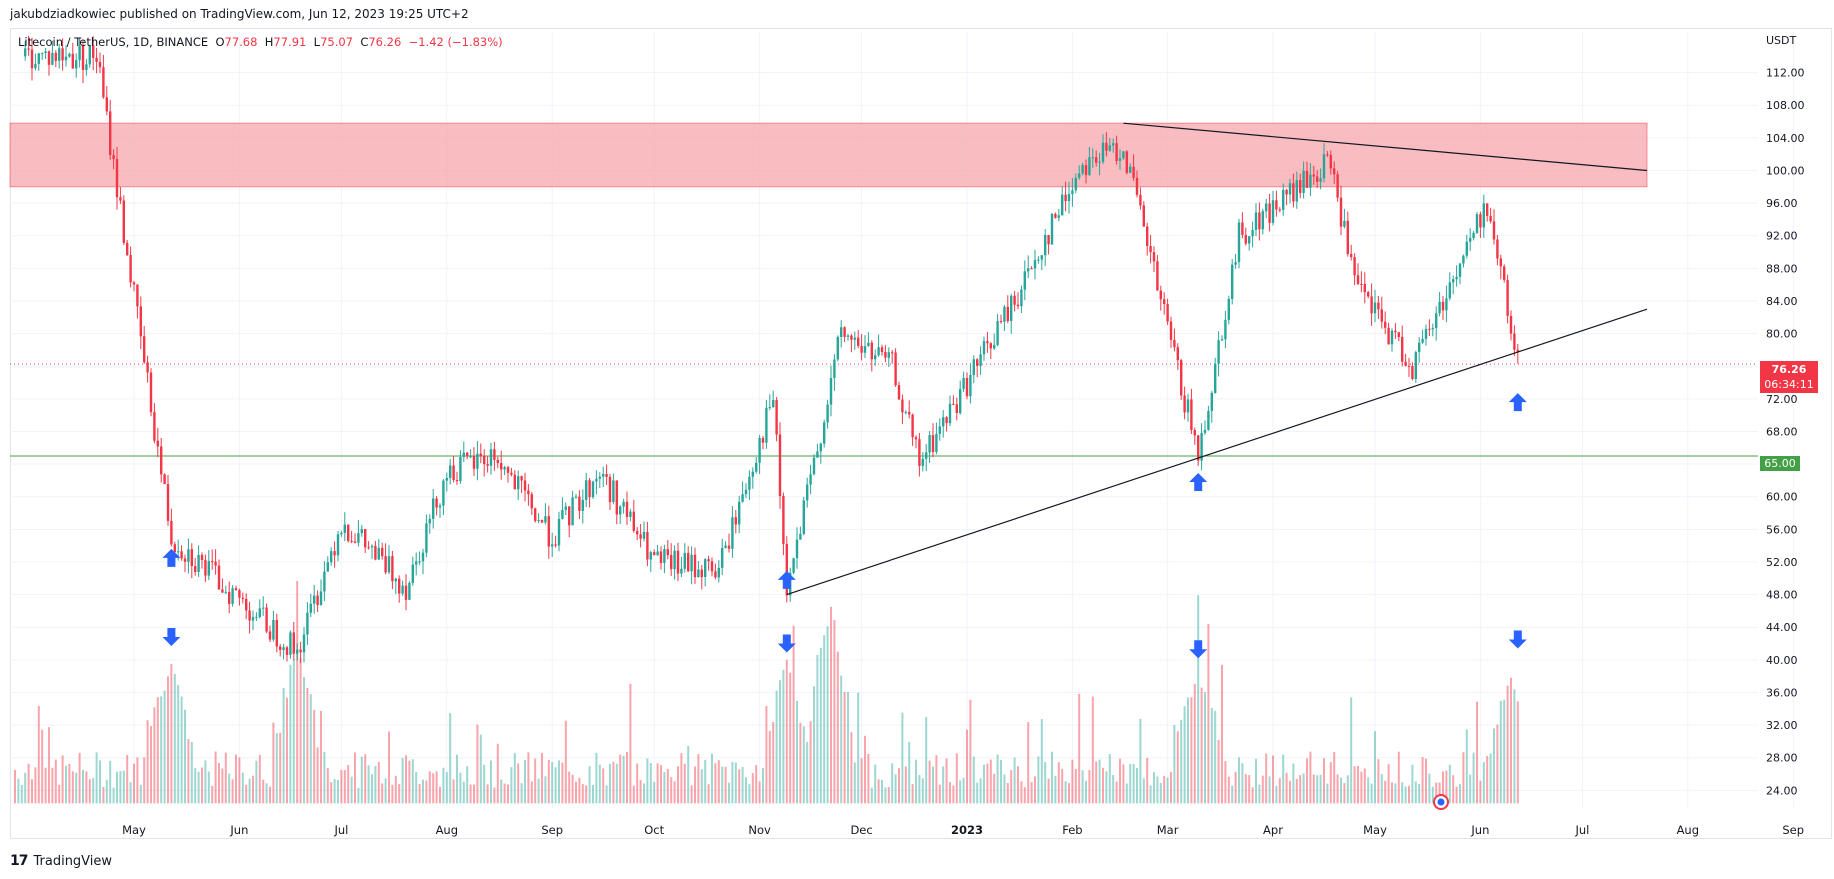  What do you see at coordinates (1789, 384) in the screenshot?
I see `countdown-value: 06:34:11` at bounding box center [1789, 384].